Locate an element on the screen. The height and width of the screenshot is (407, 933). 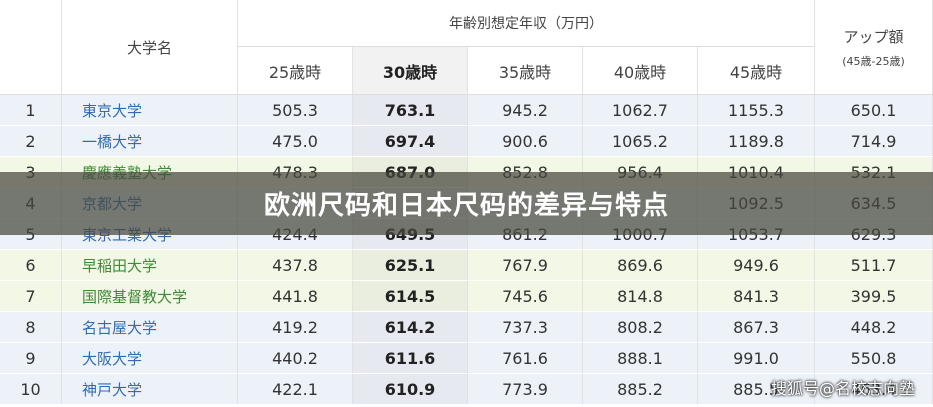
salary-cell: 697.4 is located at coordinates (410, 141).